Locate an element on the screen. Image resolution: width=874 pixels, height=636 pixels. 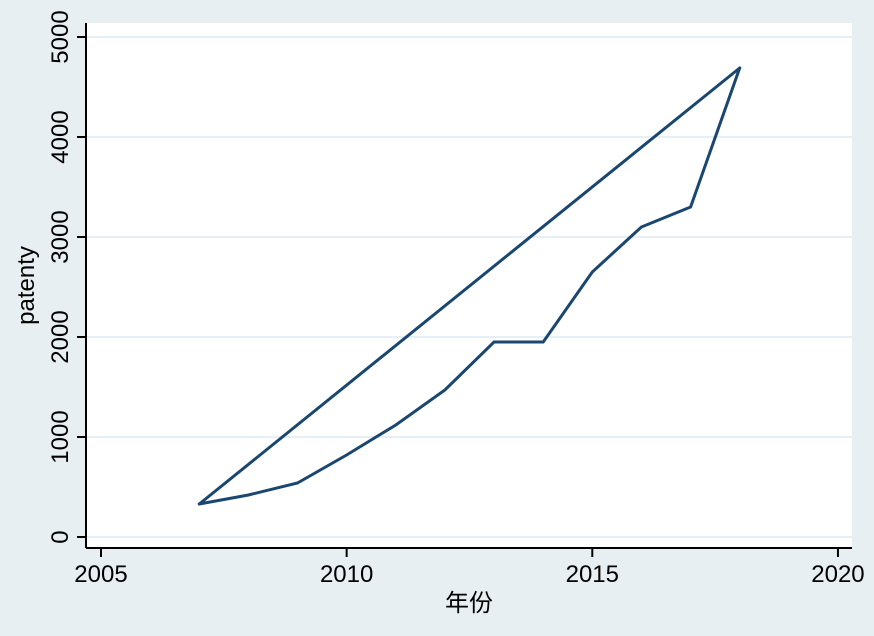
y-tick-label-0: 0 is located at coordinates (60, 536).